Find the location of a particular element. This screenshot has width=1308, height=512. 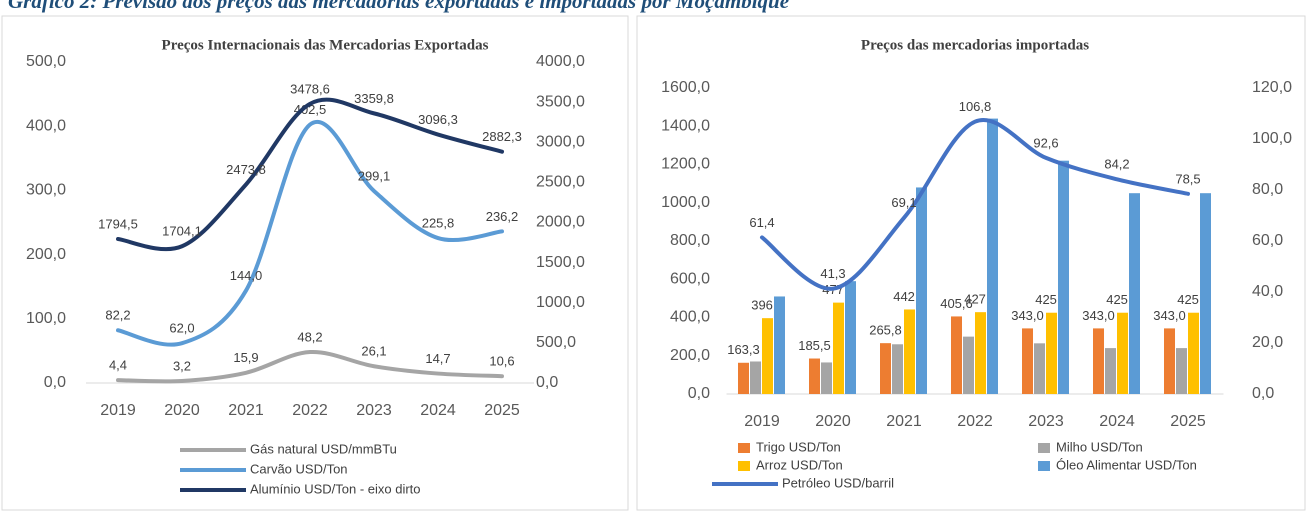

data-label: 1704,1 is located at coordinates (182, 231).